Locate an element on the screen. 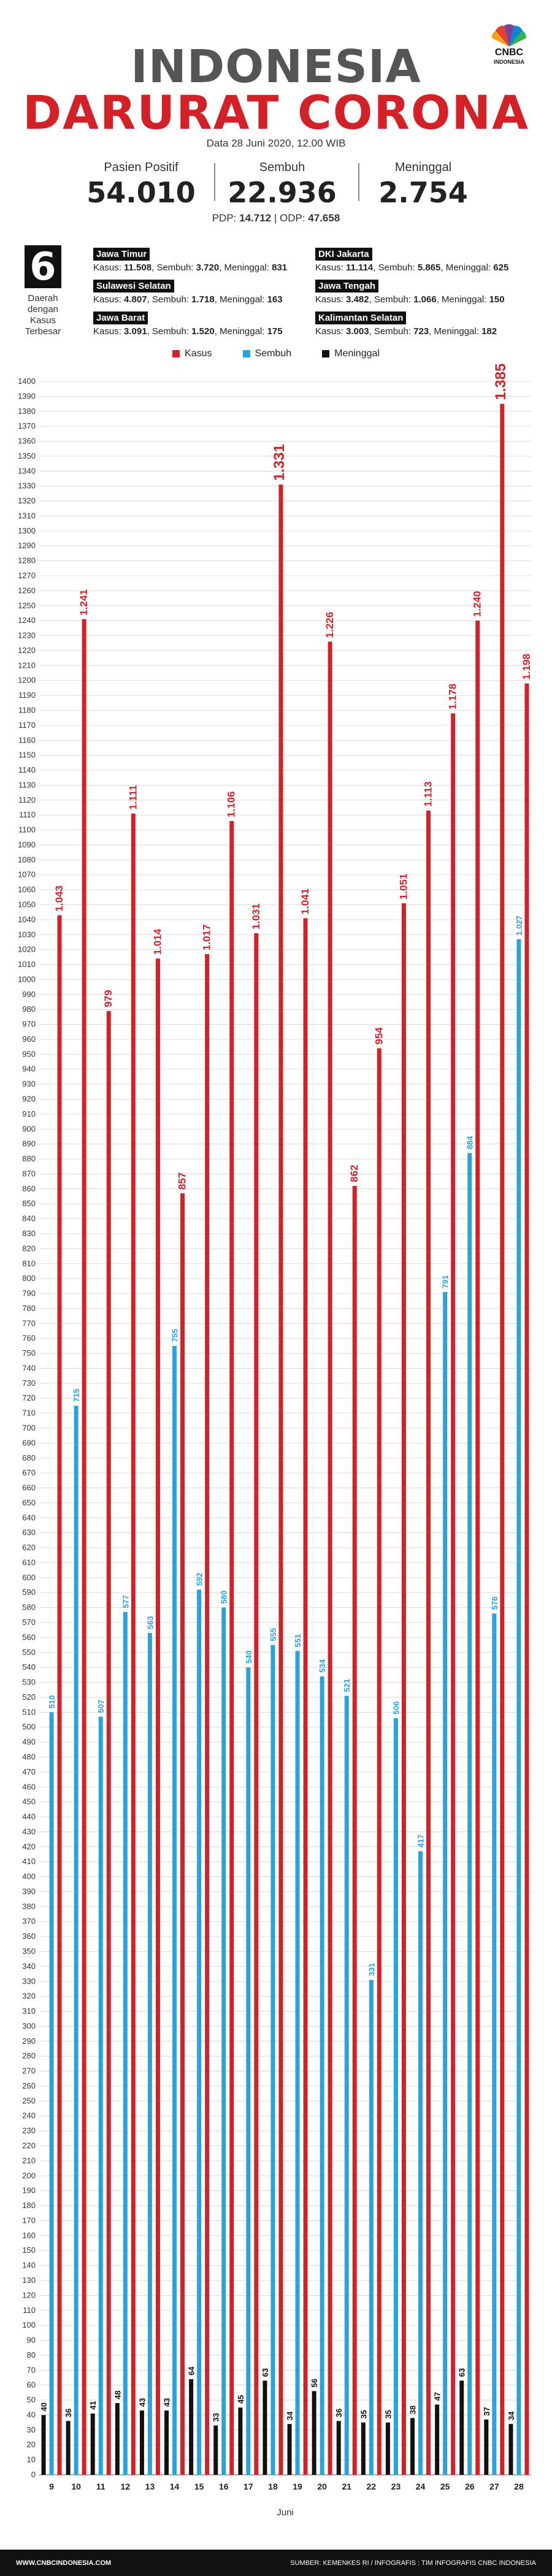 Image resolution: width=552 pixels, height=2576 pixels. y-tick-label: 0 is located at coordinates (33, 2474).